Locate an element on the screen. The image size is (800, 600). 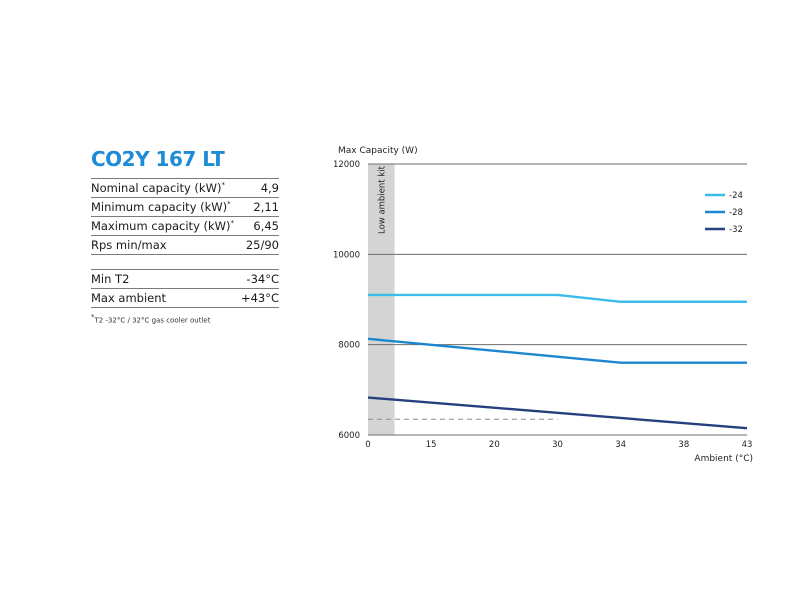
spec-label-text: Maximum capacity (kW) is located at coordinates (161, 226).